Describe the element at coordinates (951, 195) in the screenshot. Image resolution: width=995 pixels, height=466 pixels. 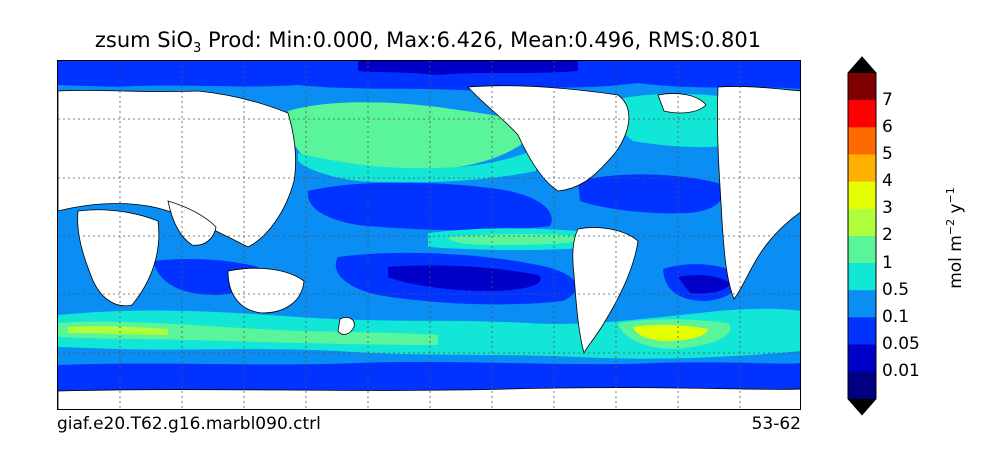
I see `units-exp2: −1` at that location.